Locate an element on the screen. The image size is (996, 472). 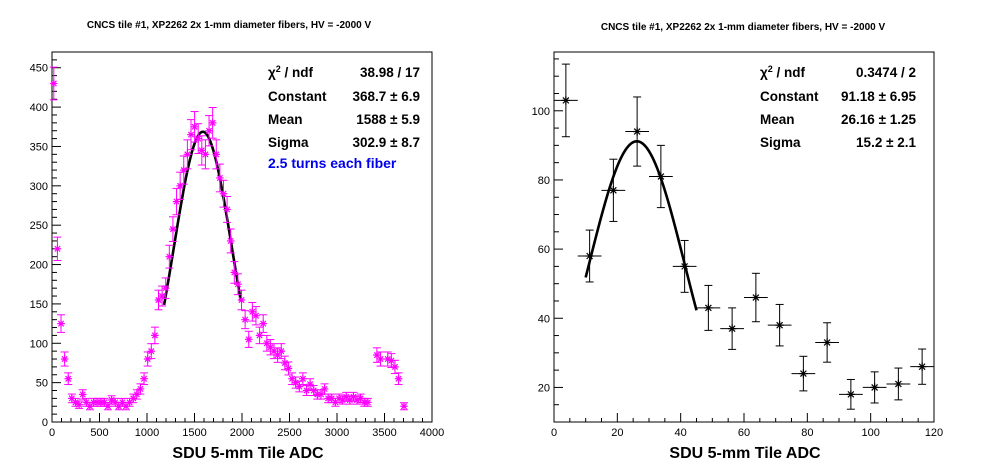
right-stat-value-mean: 26.16 ± 1.25 is located at coordinates (878, 119).